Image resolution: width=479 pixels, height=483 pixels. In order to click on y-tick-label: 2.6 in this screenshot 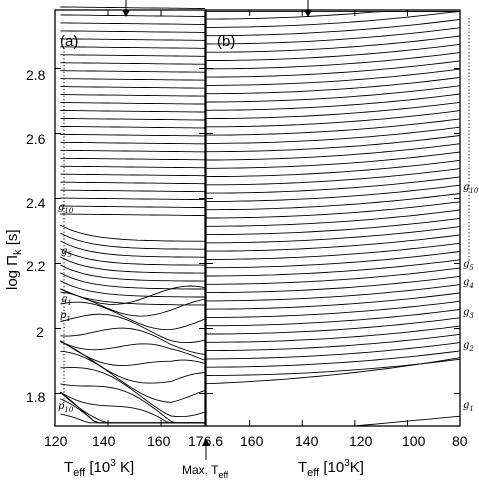, I will do `click(36, 139)`.